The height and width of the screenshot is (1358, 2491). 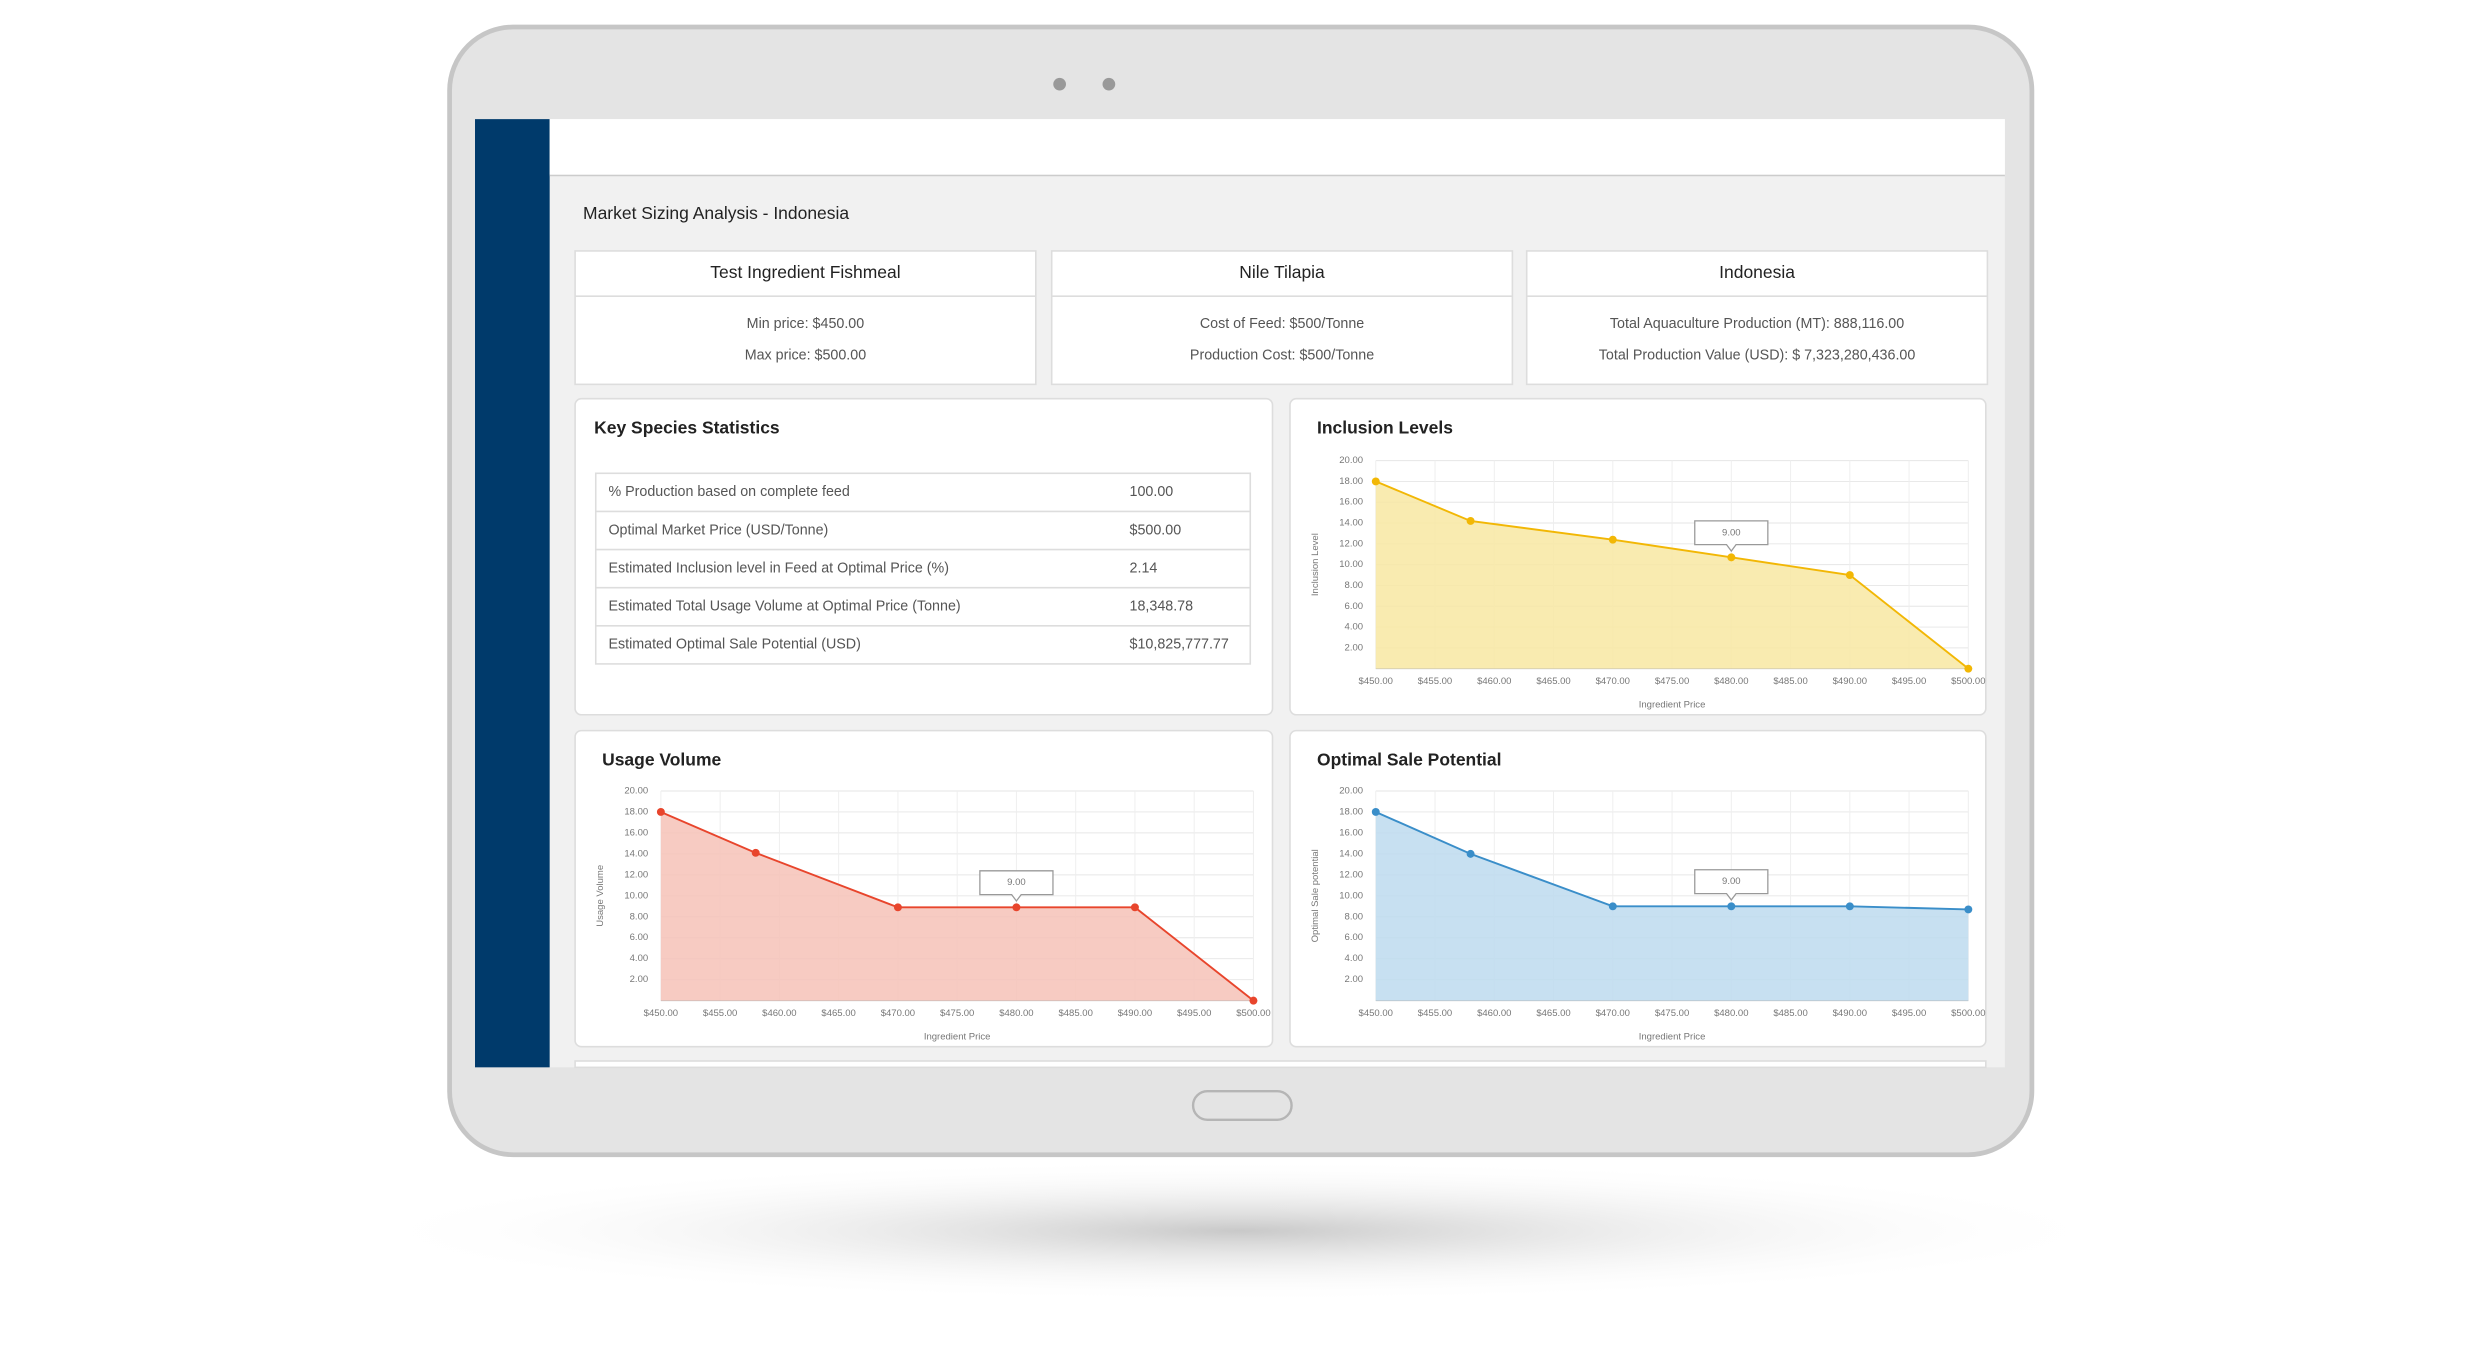 What do you see at coordinates (1282, 356) in the screenshot?
I see `card-line: Production Cost: $500/Tonne` at bounding box center [1282, 356].